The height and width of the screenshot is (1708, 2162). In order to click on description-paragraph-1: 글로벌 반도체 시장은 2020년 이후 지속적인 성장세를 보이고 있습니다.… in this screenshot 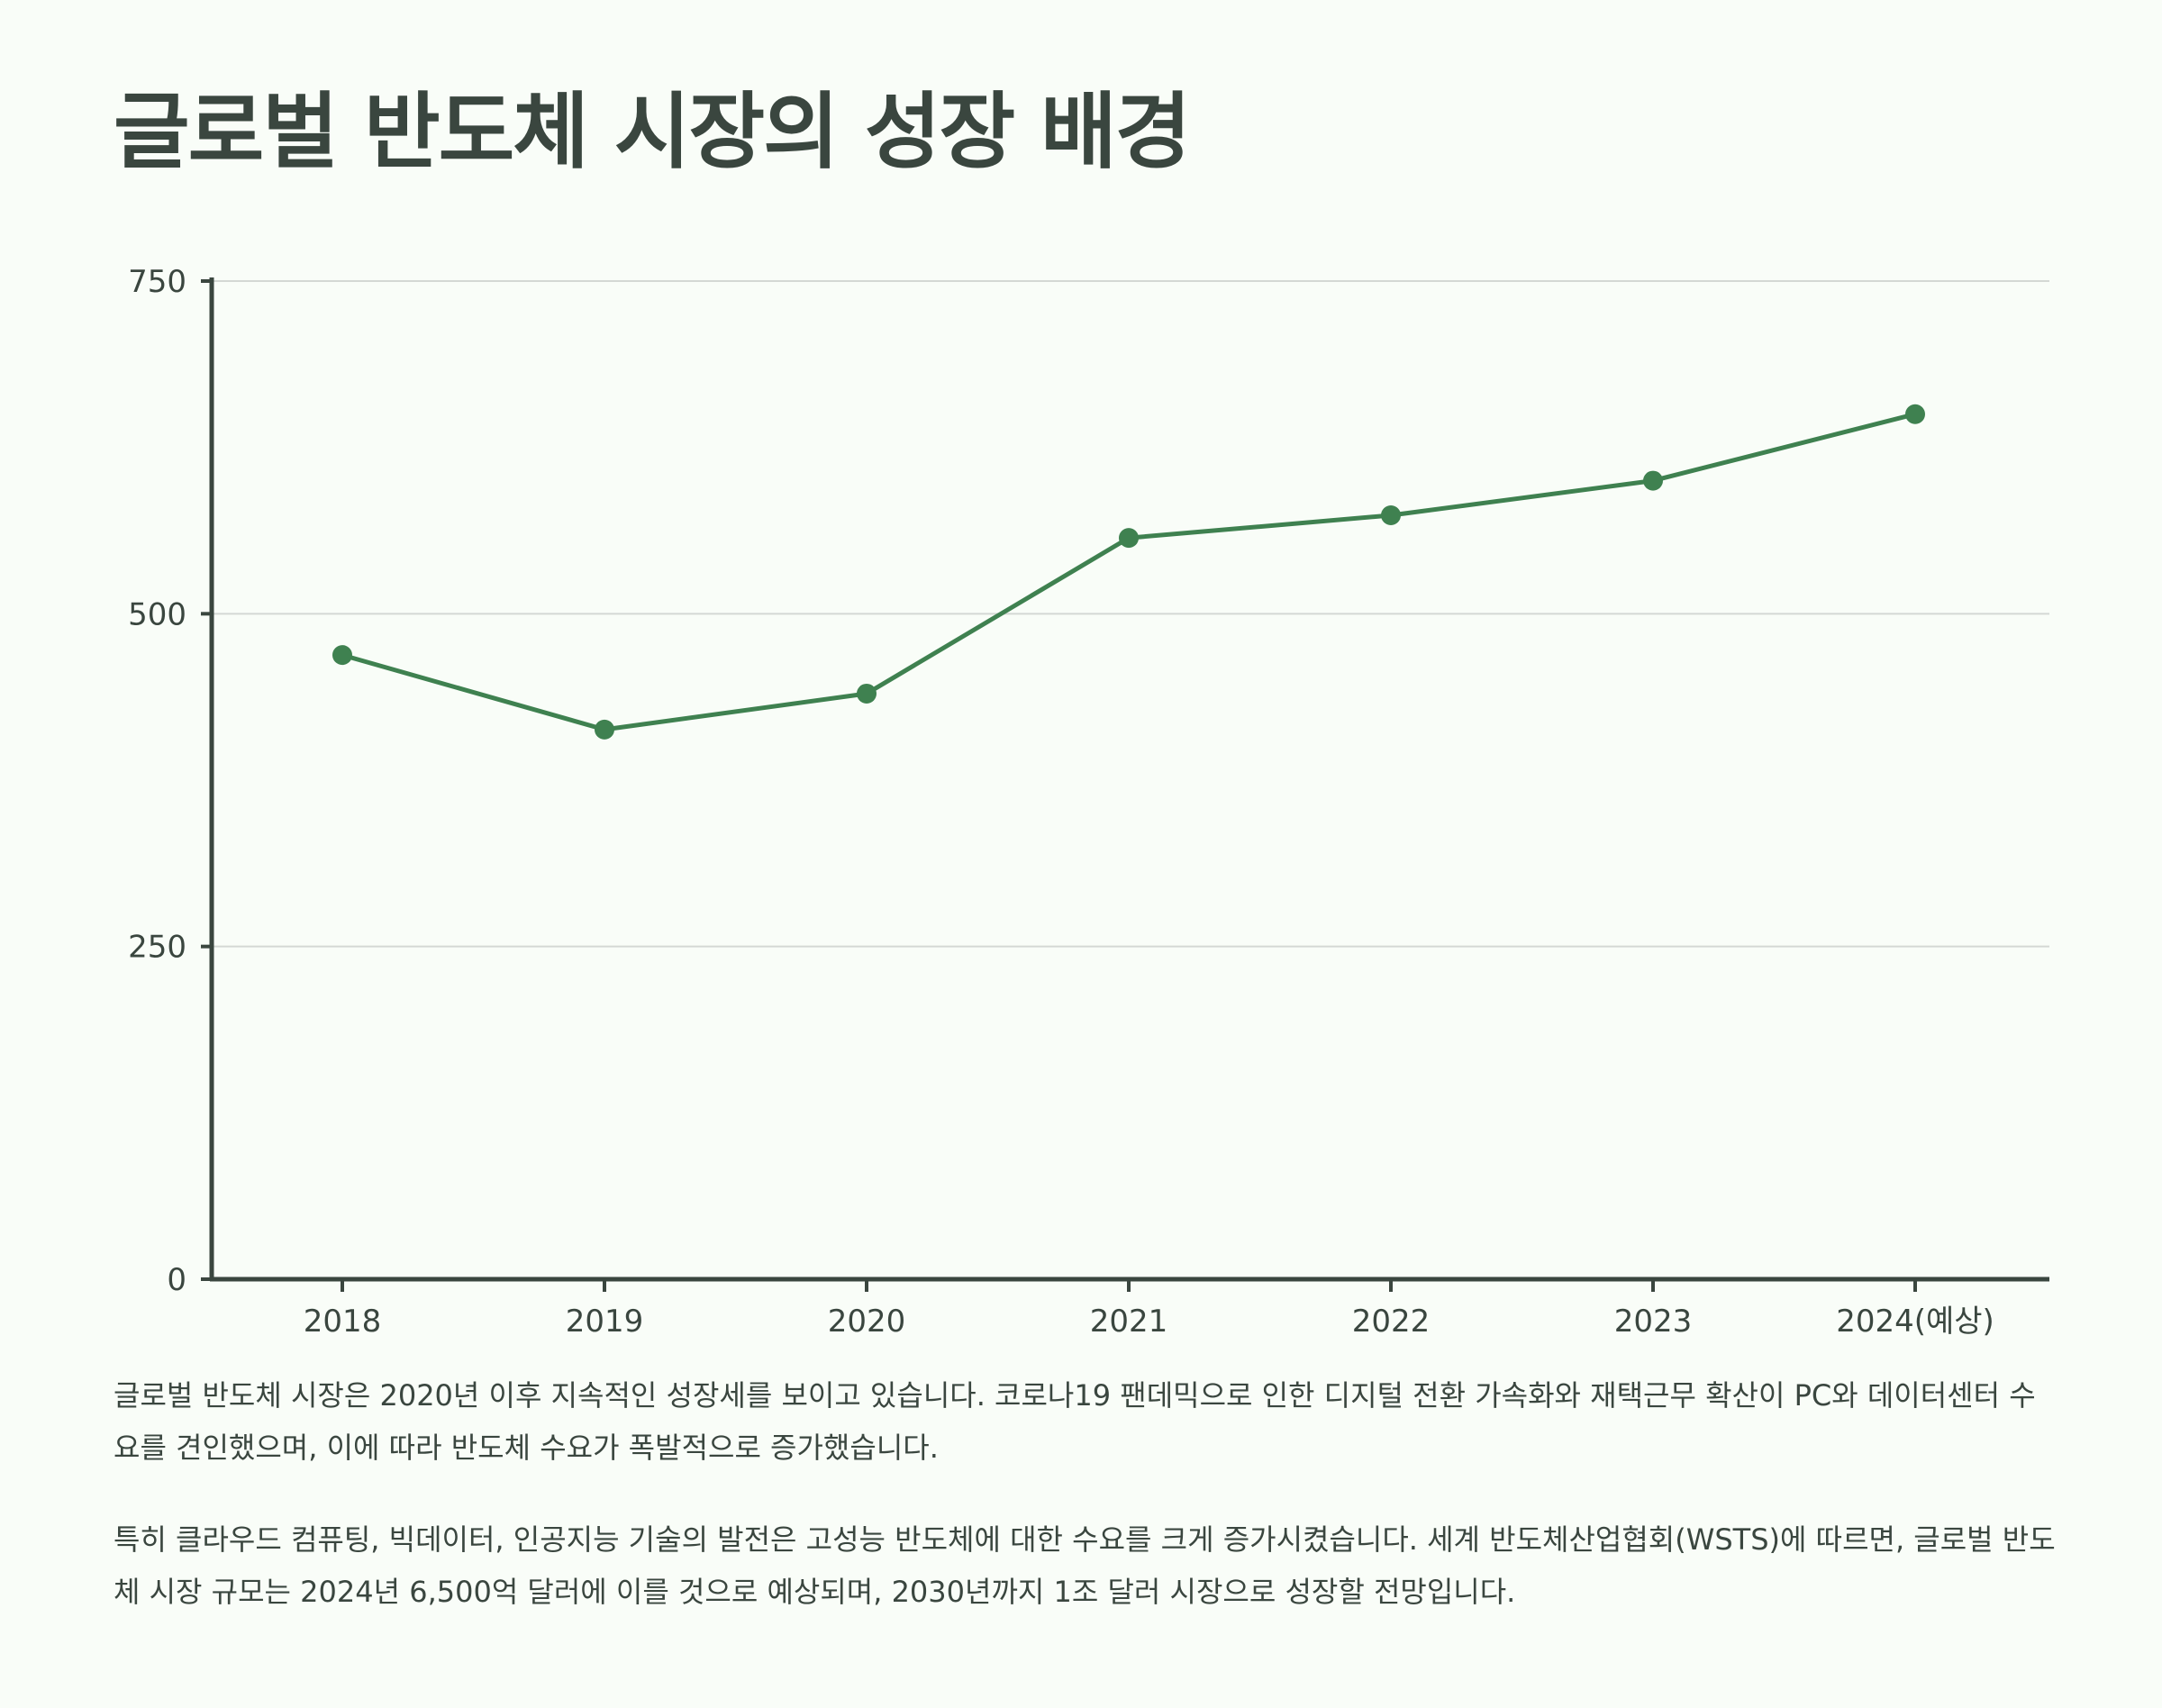, I will do `click(1075, 1421)`.